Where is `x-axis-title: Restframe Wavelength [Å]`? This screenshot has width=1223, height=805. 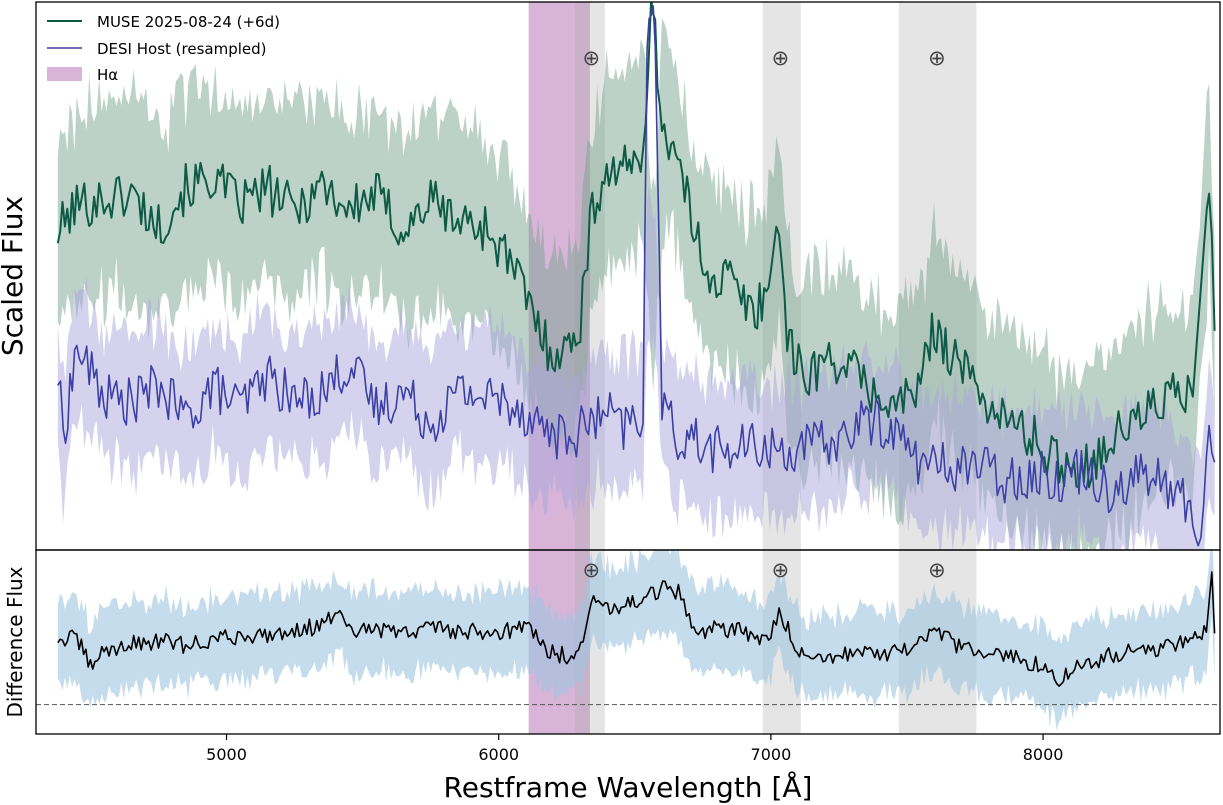 x-axis-title: Restframe Wavelength [Å] is located at coordinates (628, 787).